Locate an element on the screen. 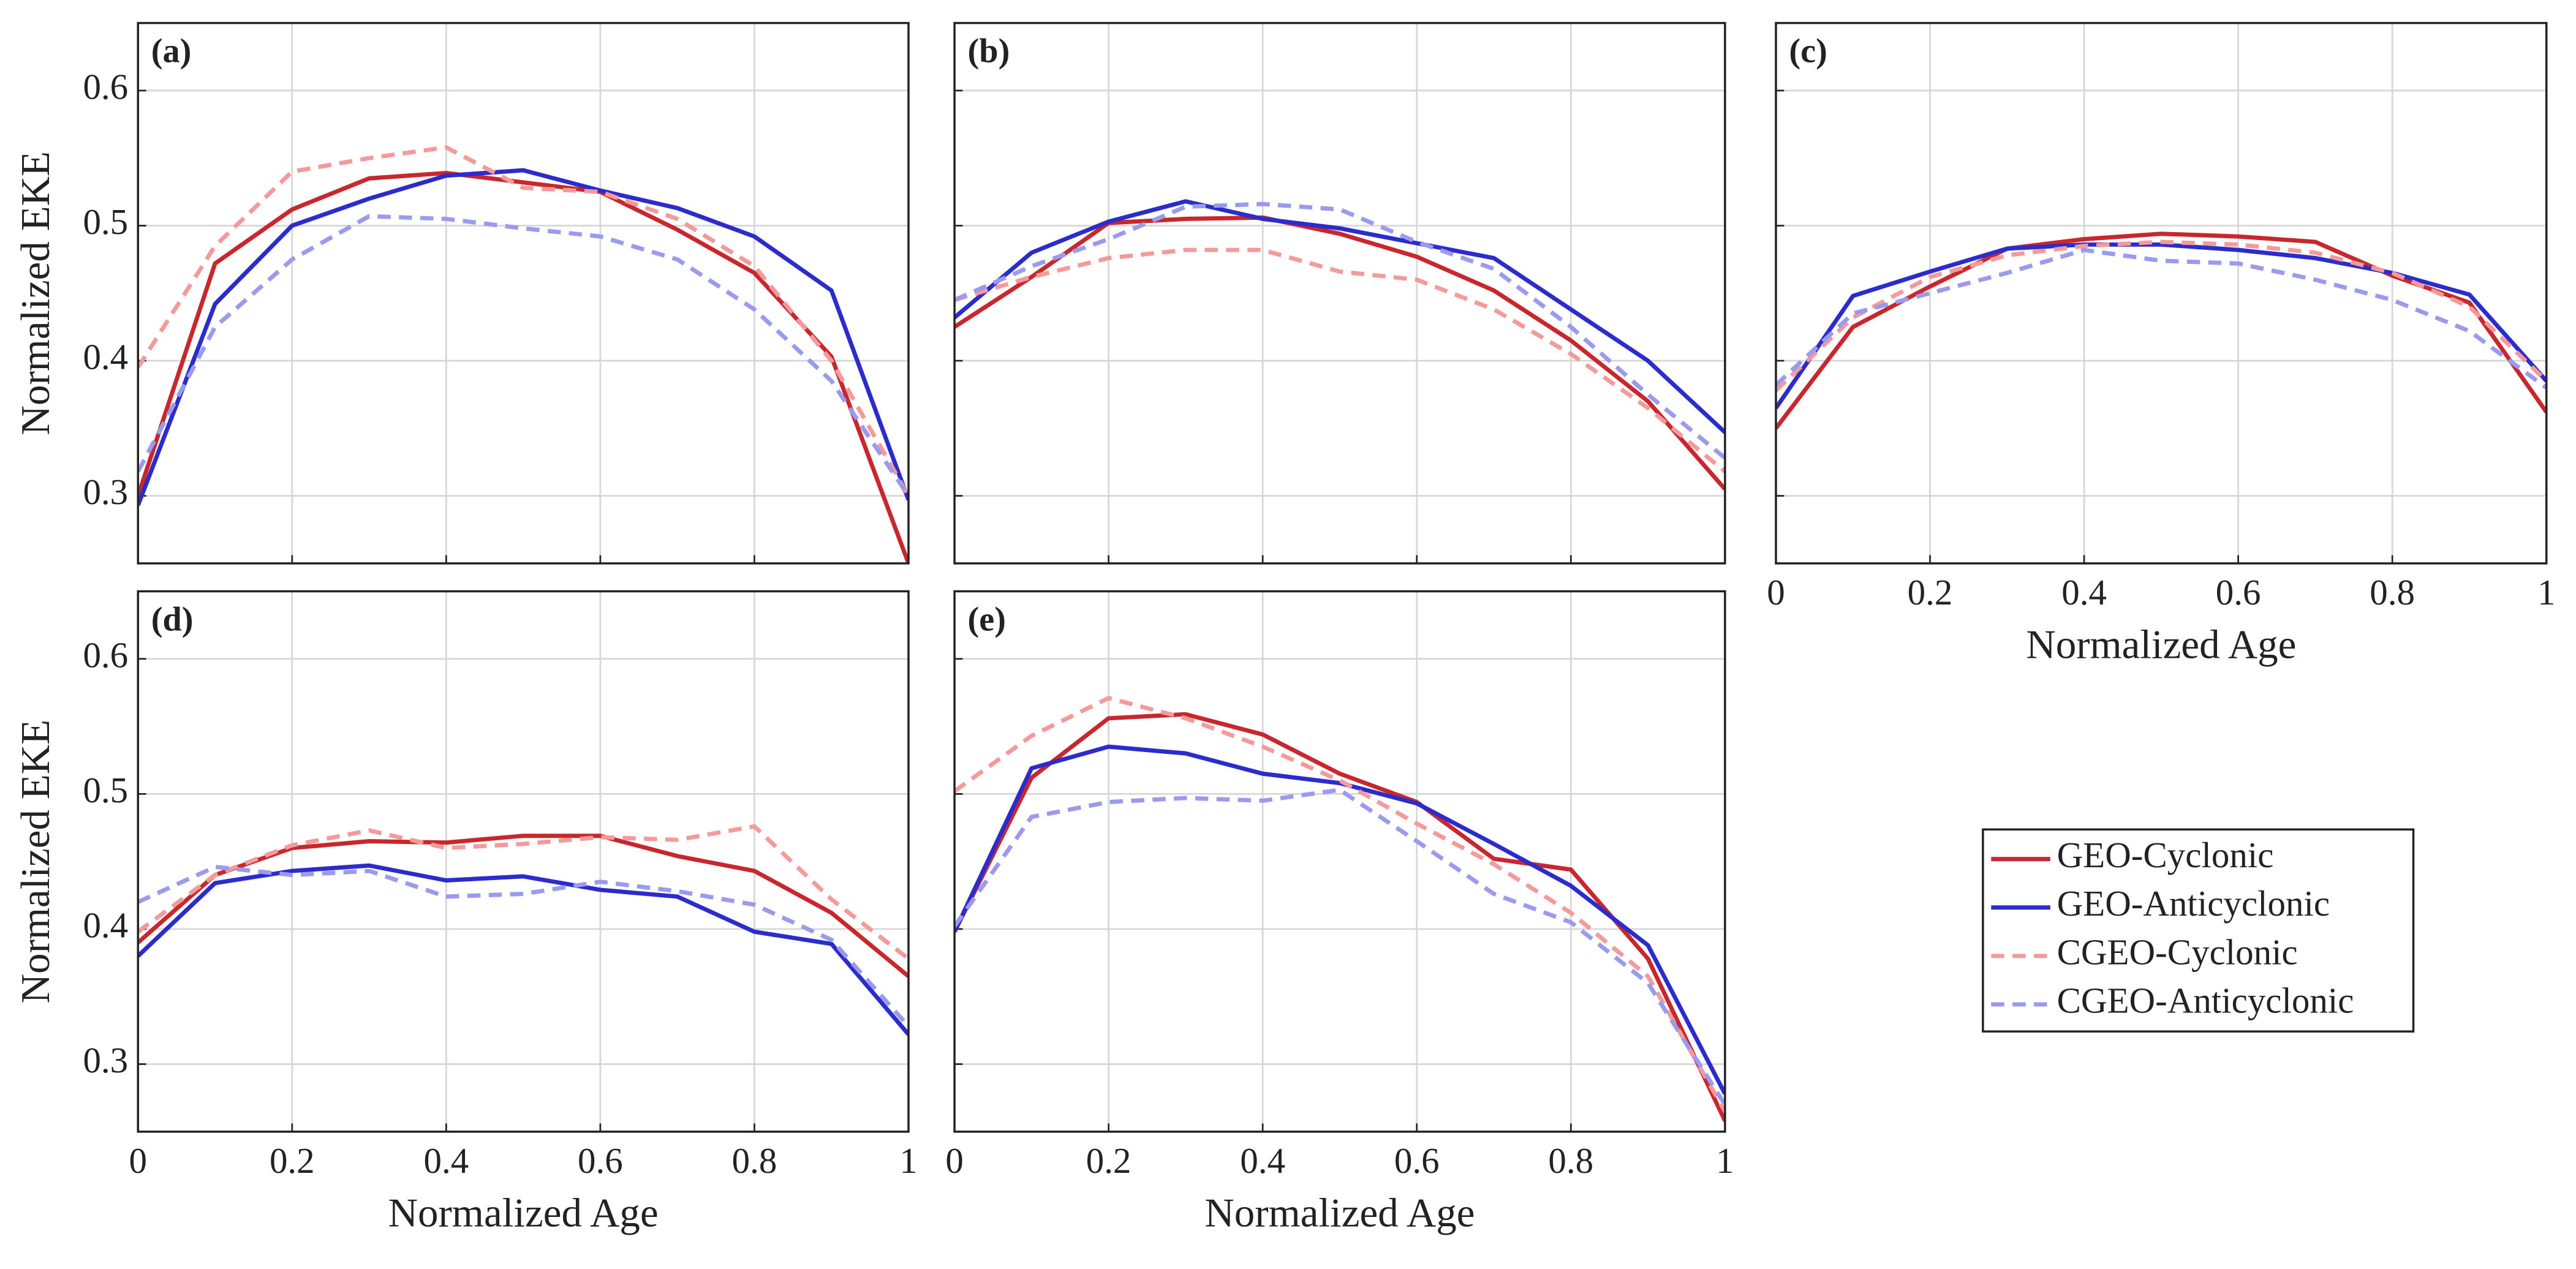 This screenshot has width=2576, height=1269. legend-label: CGEO-Anticyclonic is located at coordinates (2205, 1000).